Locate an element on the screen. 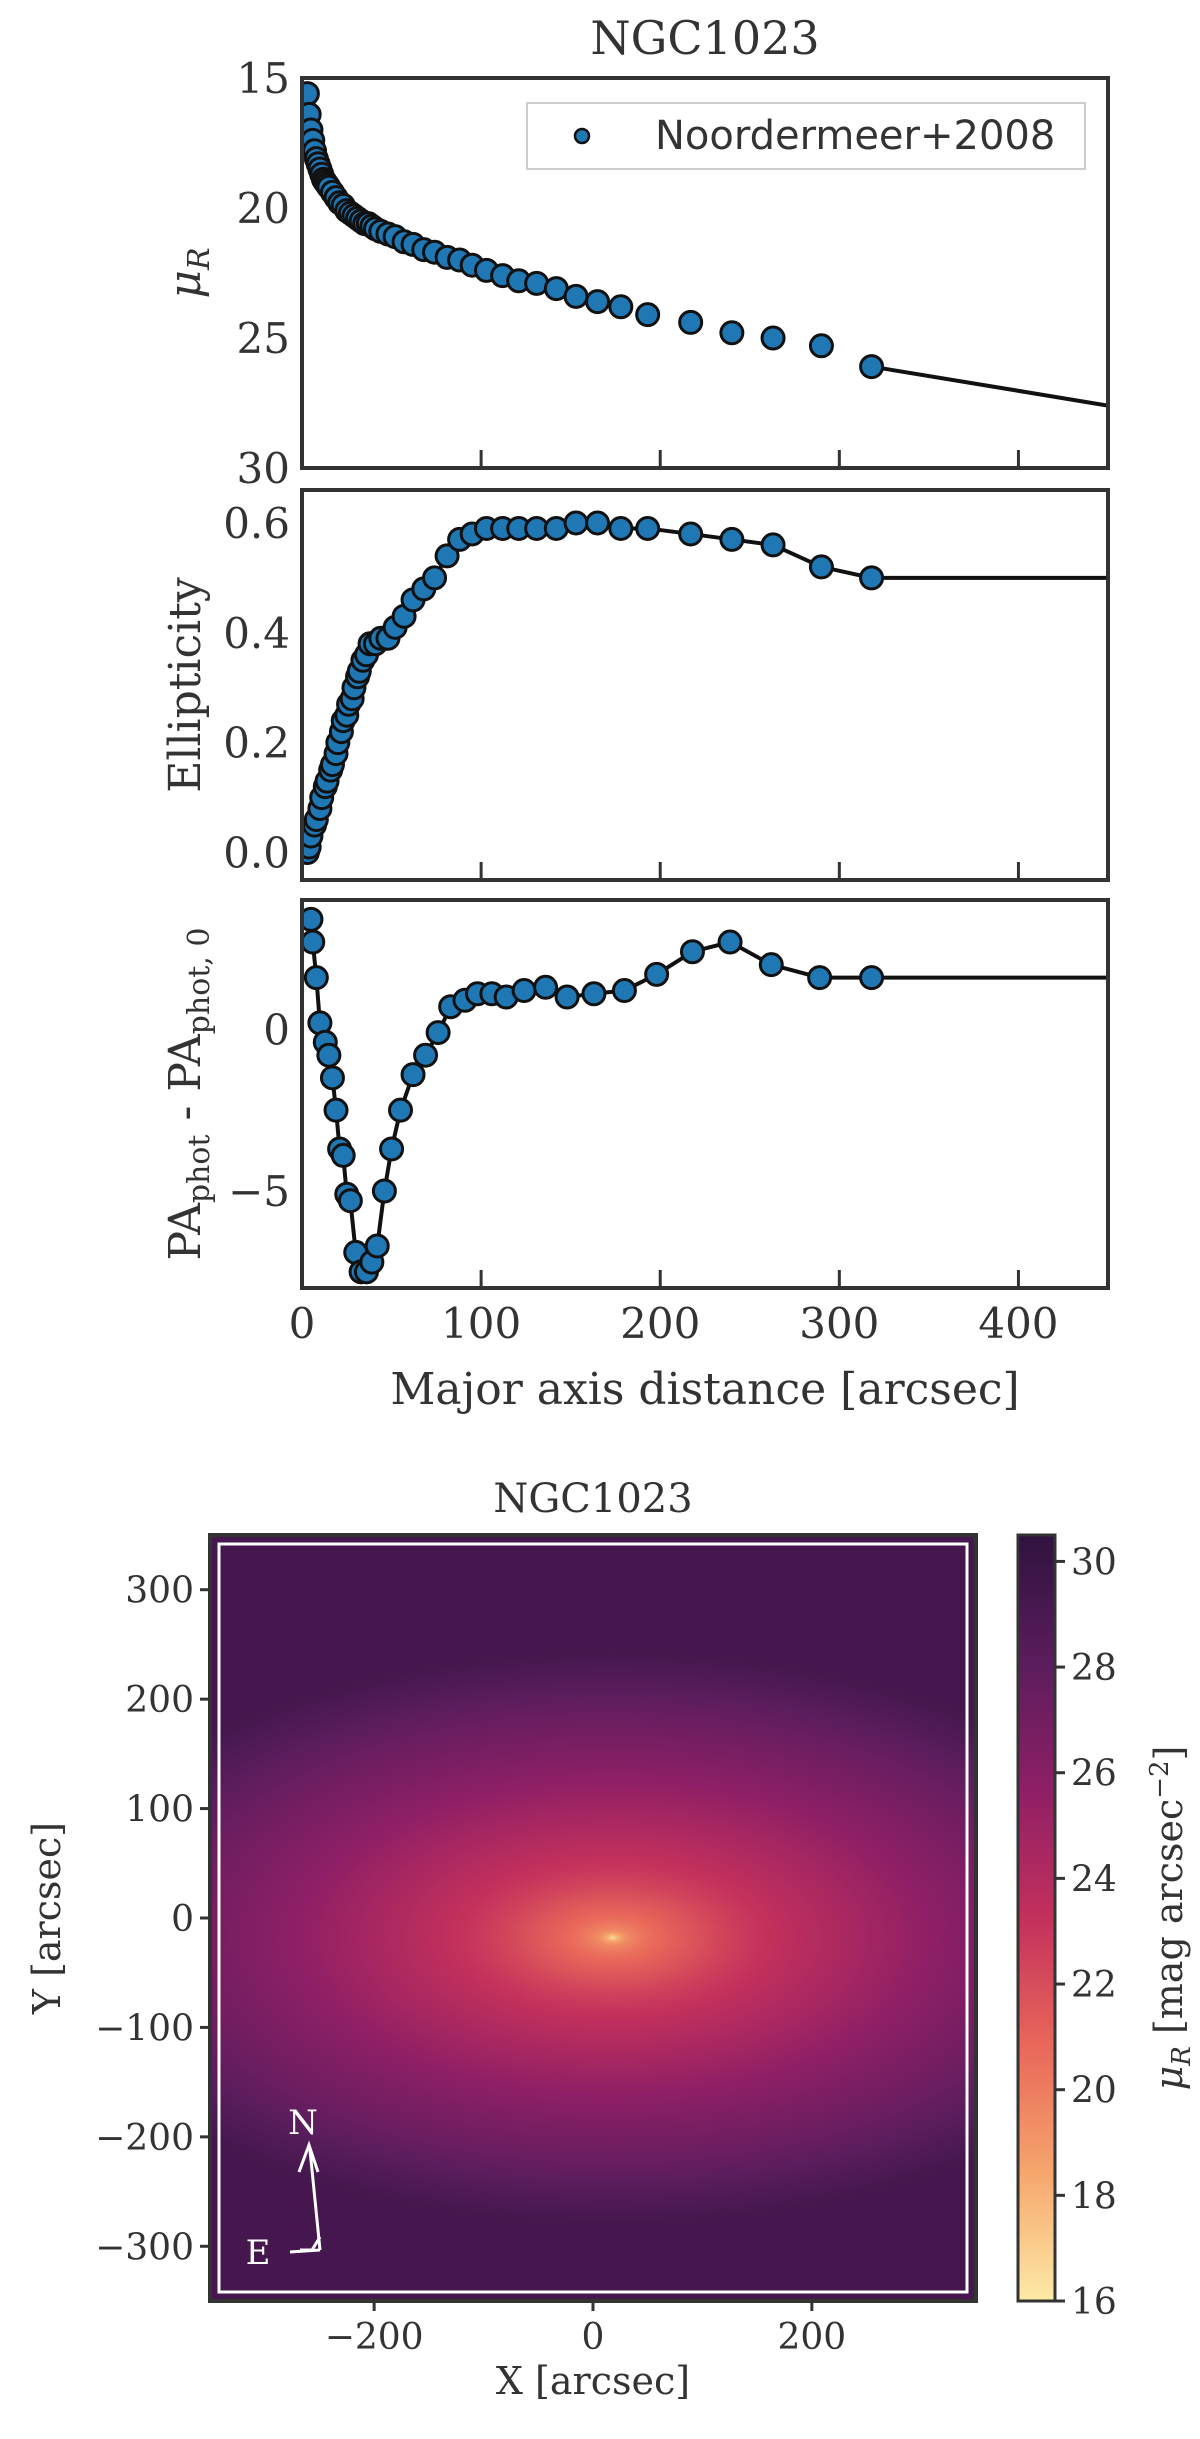 Image resolution: width=1200 pixels, height=2439 pixels. compass: N E is located at coordinates (284, 2188).